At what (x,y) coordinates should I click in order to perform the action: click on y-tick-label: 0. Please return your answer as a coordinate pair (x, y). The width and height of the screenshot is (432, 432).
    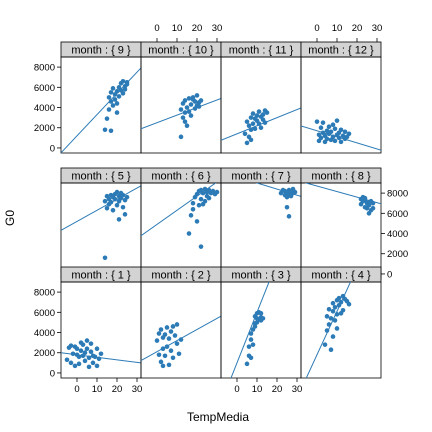
    Looking at the image, I should click on (52, 373).